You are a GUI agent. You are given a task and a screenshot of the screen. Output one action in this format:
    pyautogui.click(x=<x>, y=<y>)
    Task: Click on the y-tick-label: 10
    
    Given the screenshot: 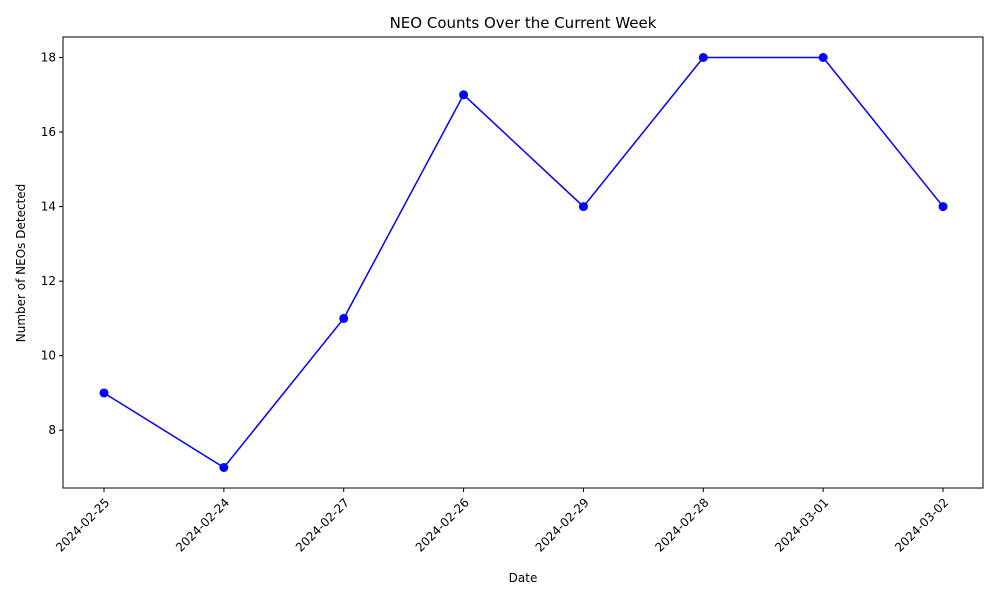 What is the action you would take?
    pyautogui.click(x=48, y=356)
    